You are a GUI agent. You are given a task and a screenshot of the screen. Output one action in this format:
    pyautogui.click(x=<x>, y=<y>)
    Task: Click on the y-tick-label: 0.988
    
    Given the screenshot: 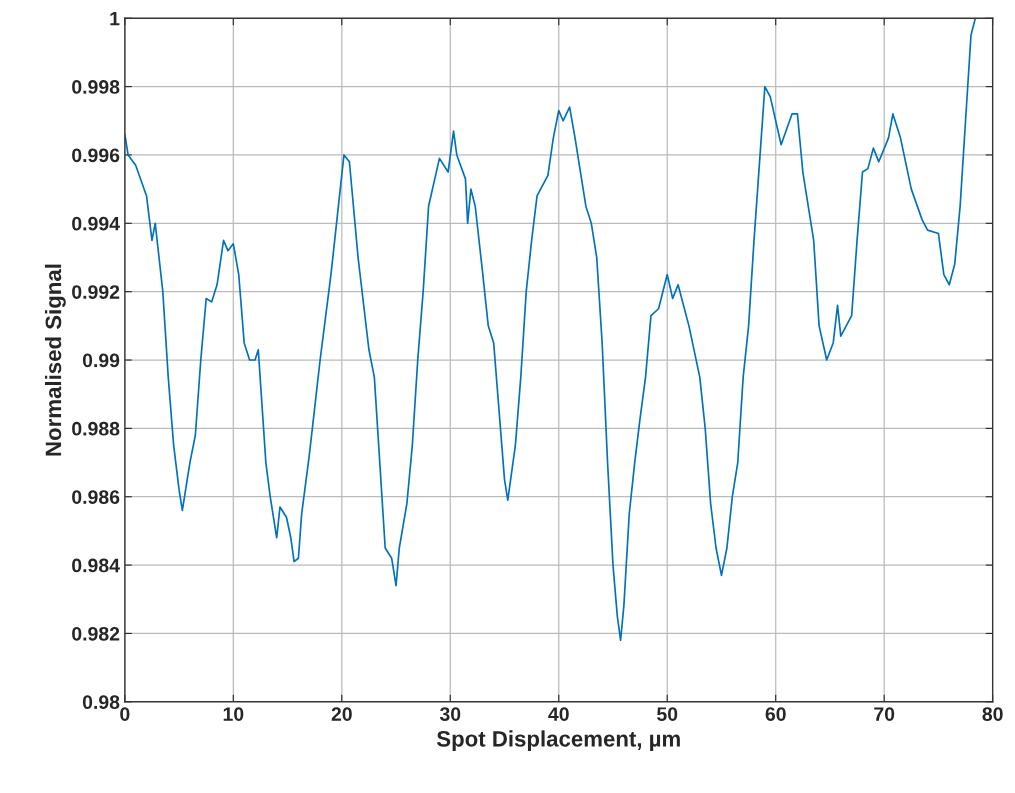 What is the action you would take?
    pyautogui.click(x=96, y=428)
    